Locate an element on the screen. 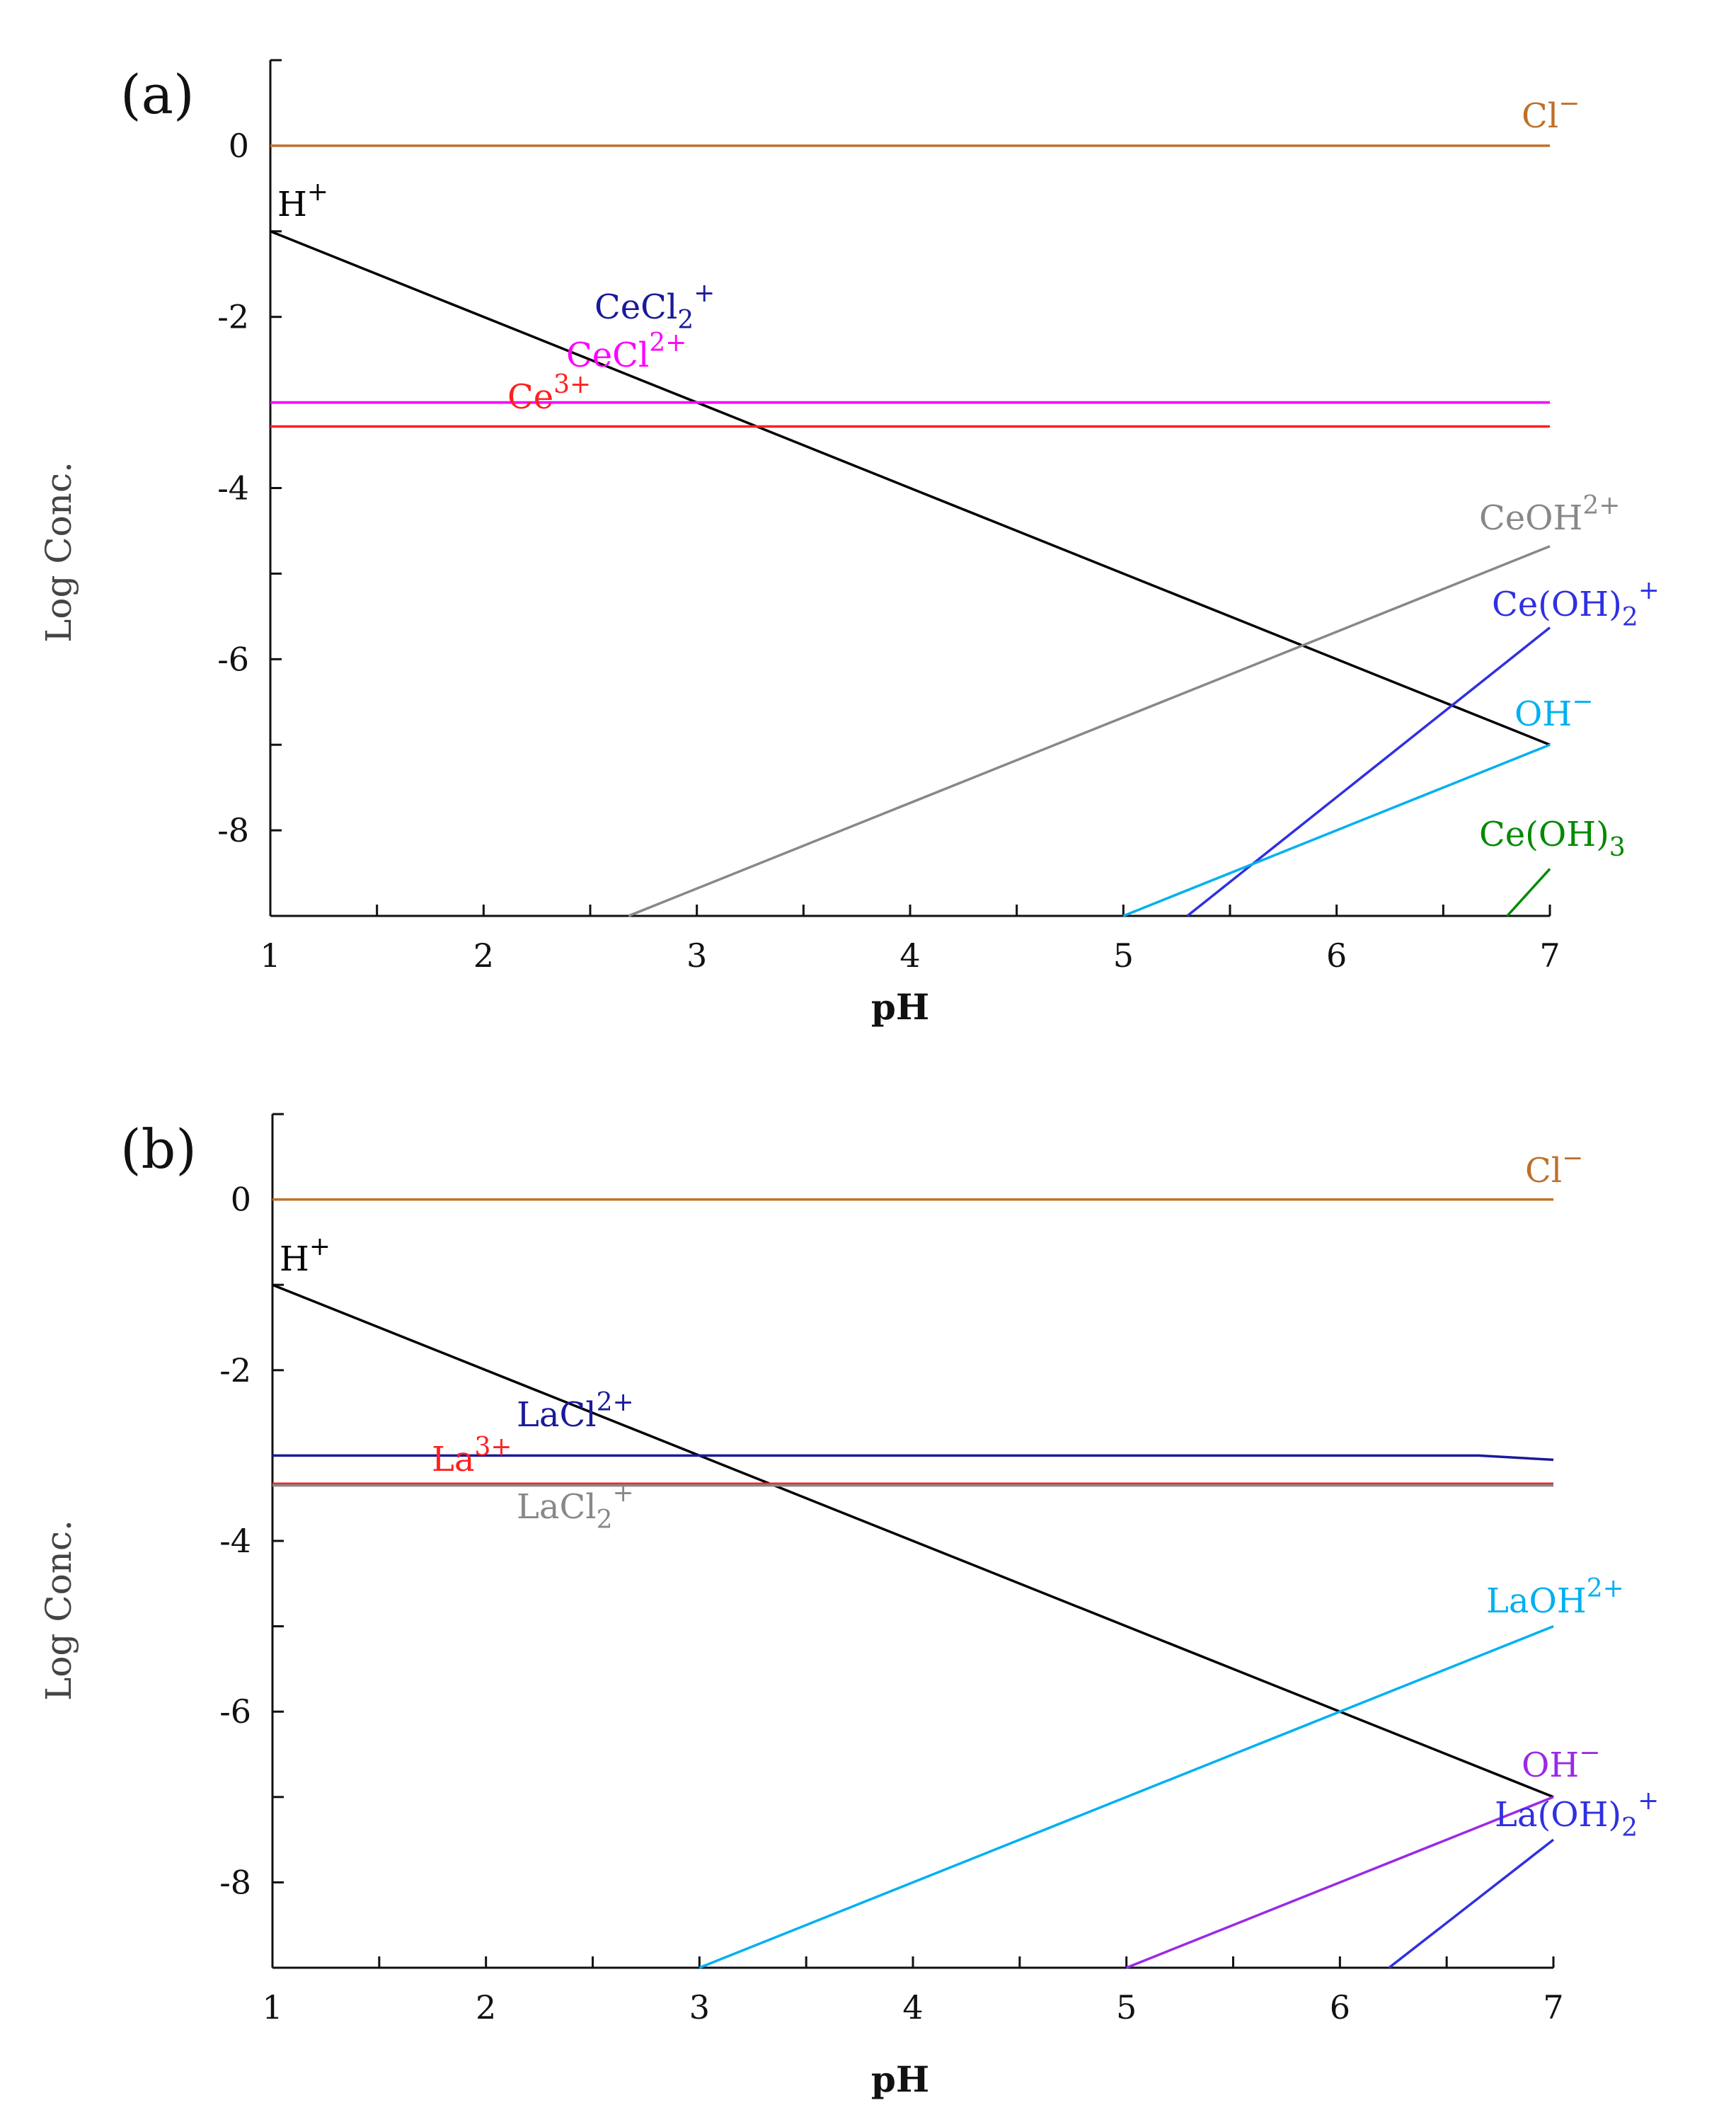 The image size is (1736, 2110). series-label: La3+ is located at coordinates (472, 1456).